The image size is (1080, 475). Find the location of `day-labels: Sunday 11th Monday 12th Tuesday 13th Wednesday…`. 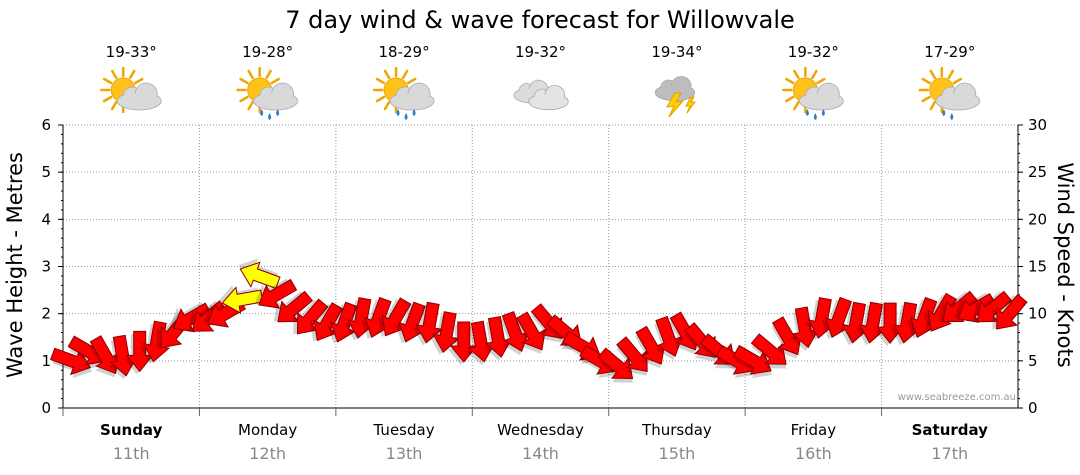

day-labels: Sunday 11th Monday 12th Tuesday 13th Wednesday… is located at coordinates (525, 435).